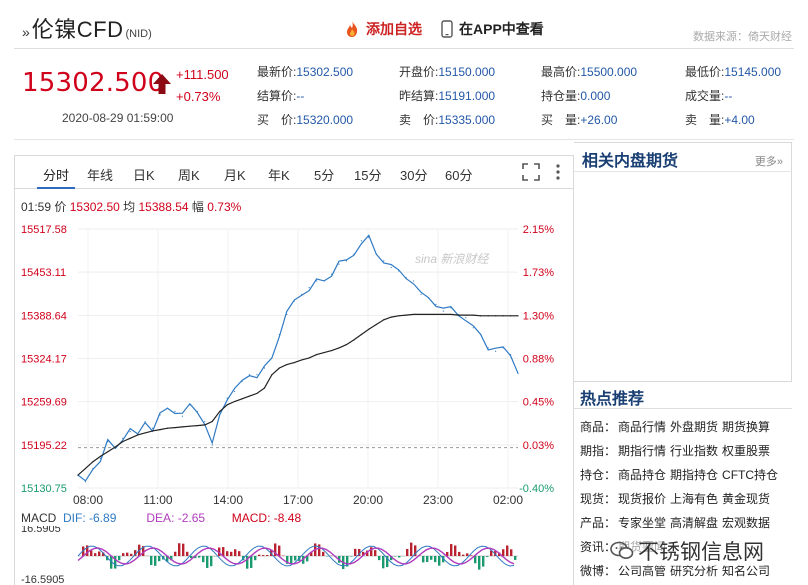 This screenshot has width=808, height=585. Describe the element at coordinates (642, 499) in the screenshot. I see `hot-link: 现货报价` at that location.